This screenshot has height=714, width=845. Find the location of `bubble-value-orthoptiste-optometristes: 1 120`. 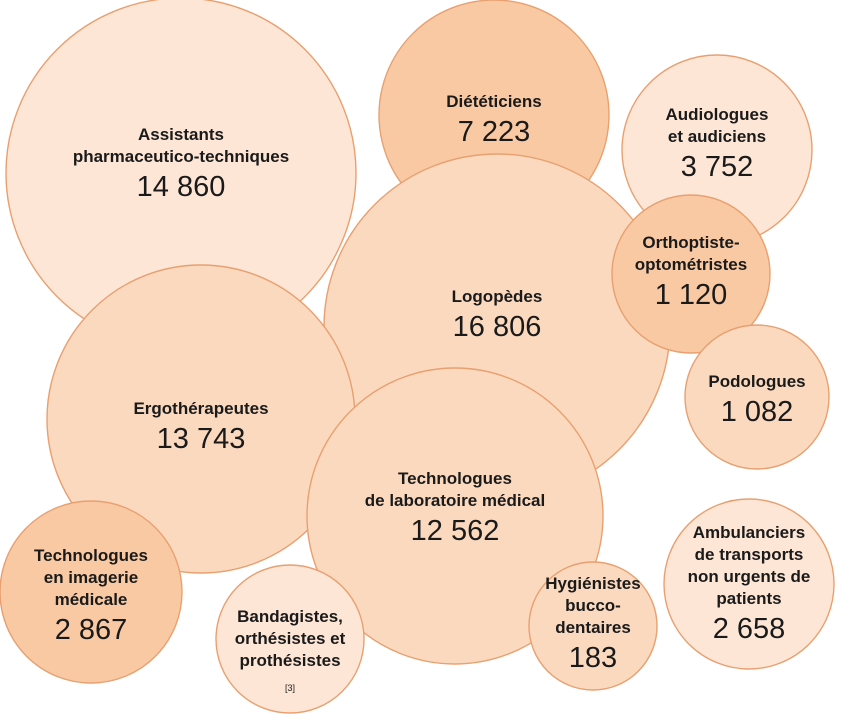

bubble-value-orthoptiste-optometristes: 1 120 is located at coordinates (691, 295).